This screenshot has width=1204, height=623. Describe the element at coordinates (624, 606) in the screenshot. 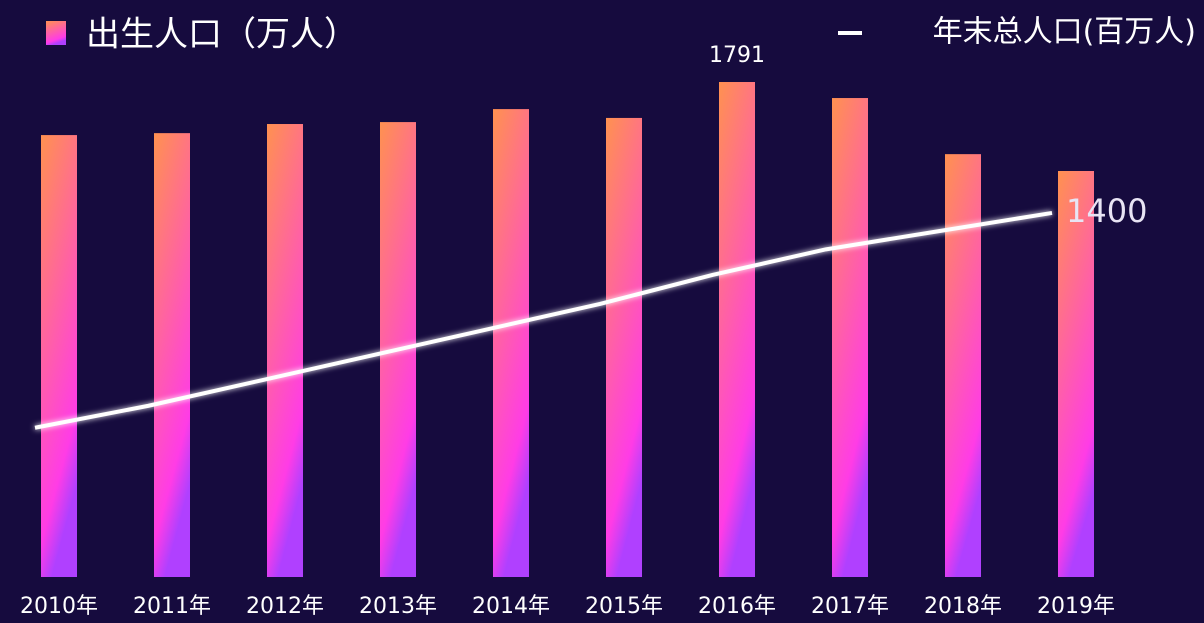

I see `x-tick-label: 2015年` at that location.